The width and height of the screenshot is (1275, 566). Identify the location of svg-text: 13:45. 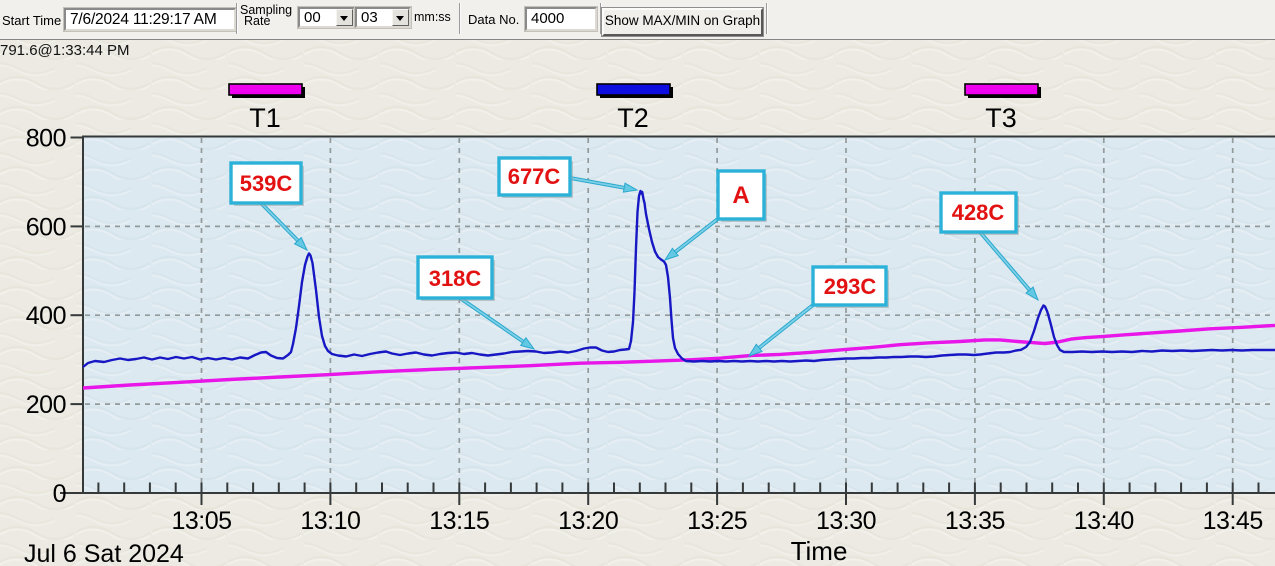
(1233, 521).